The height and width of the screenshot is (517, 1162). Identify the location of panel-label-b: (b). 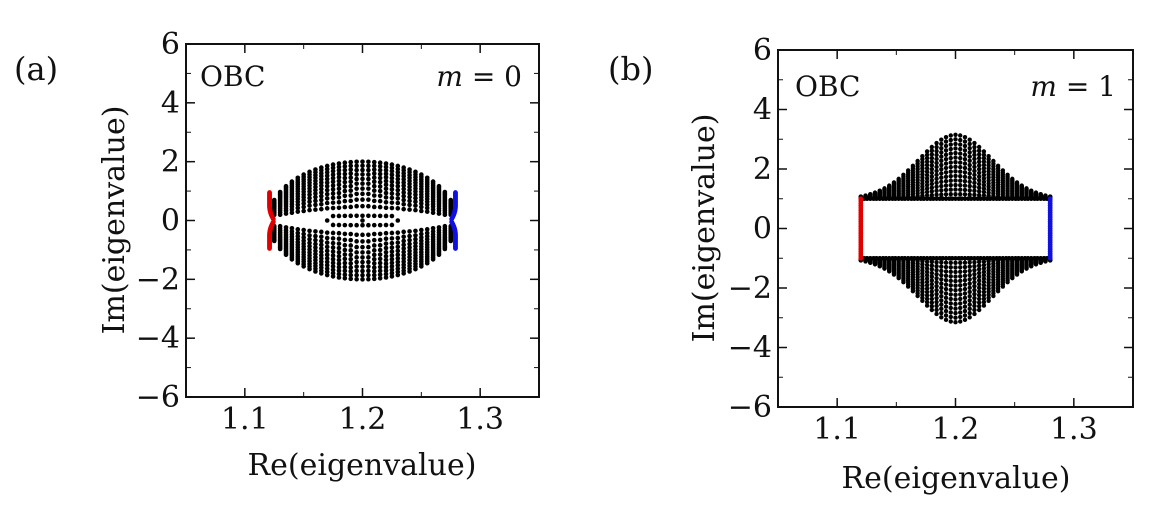
(630, 69).